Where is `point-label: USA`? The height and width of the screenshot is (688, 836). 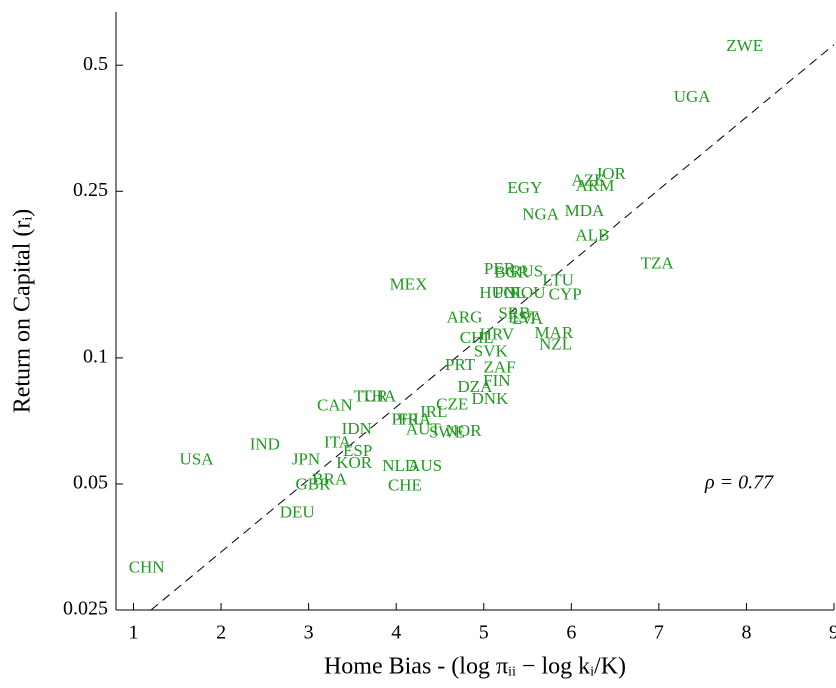
point-label: USA is located at coordinates (197, 458).